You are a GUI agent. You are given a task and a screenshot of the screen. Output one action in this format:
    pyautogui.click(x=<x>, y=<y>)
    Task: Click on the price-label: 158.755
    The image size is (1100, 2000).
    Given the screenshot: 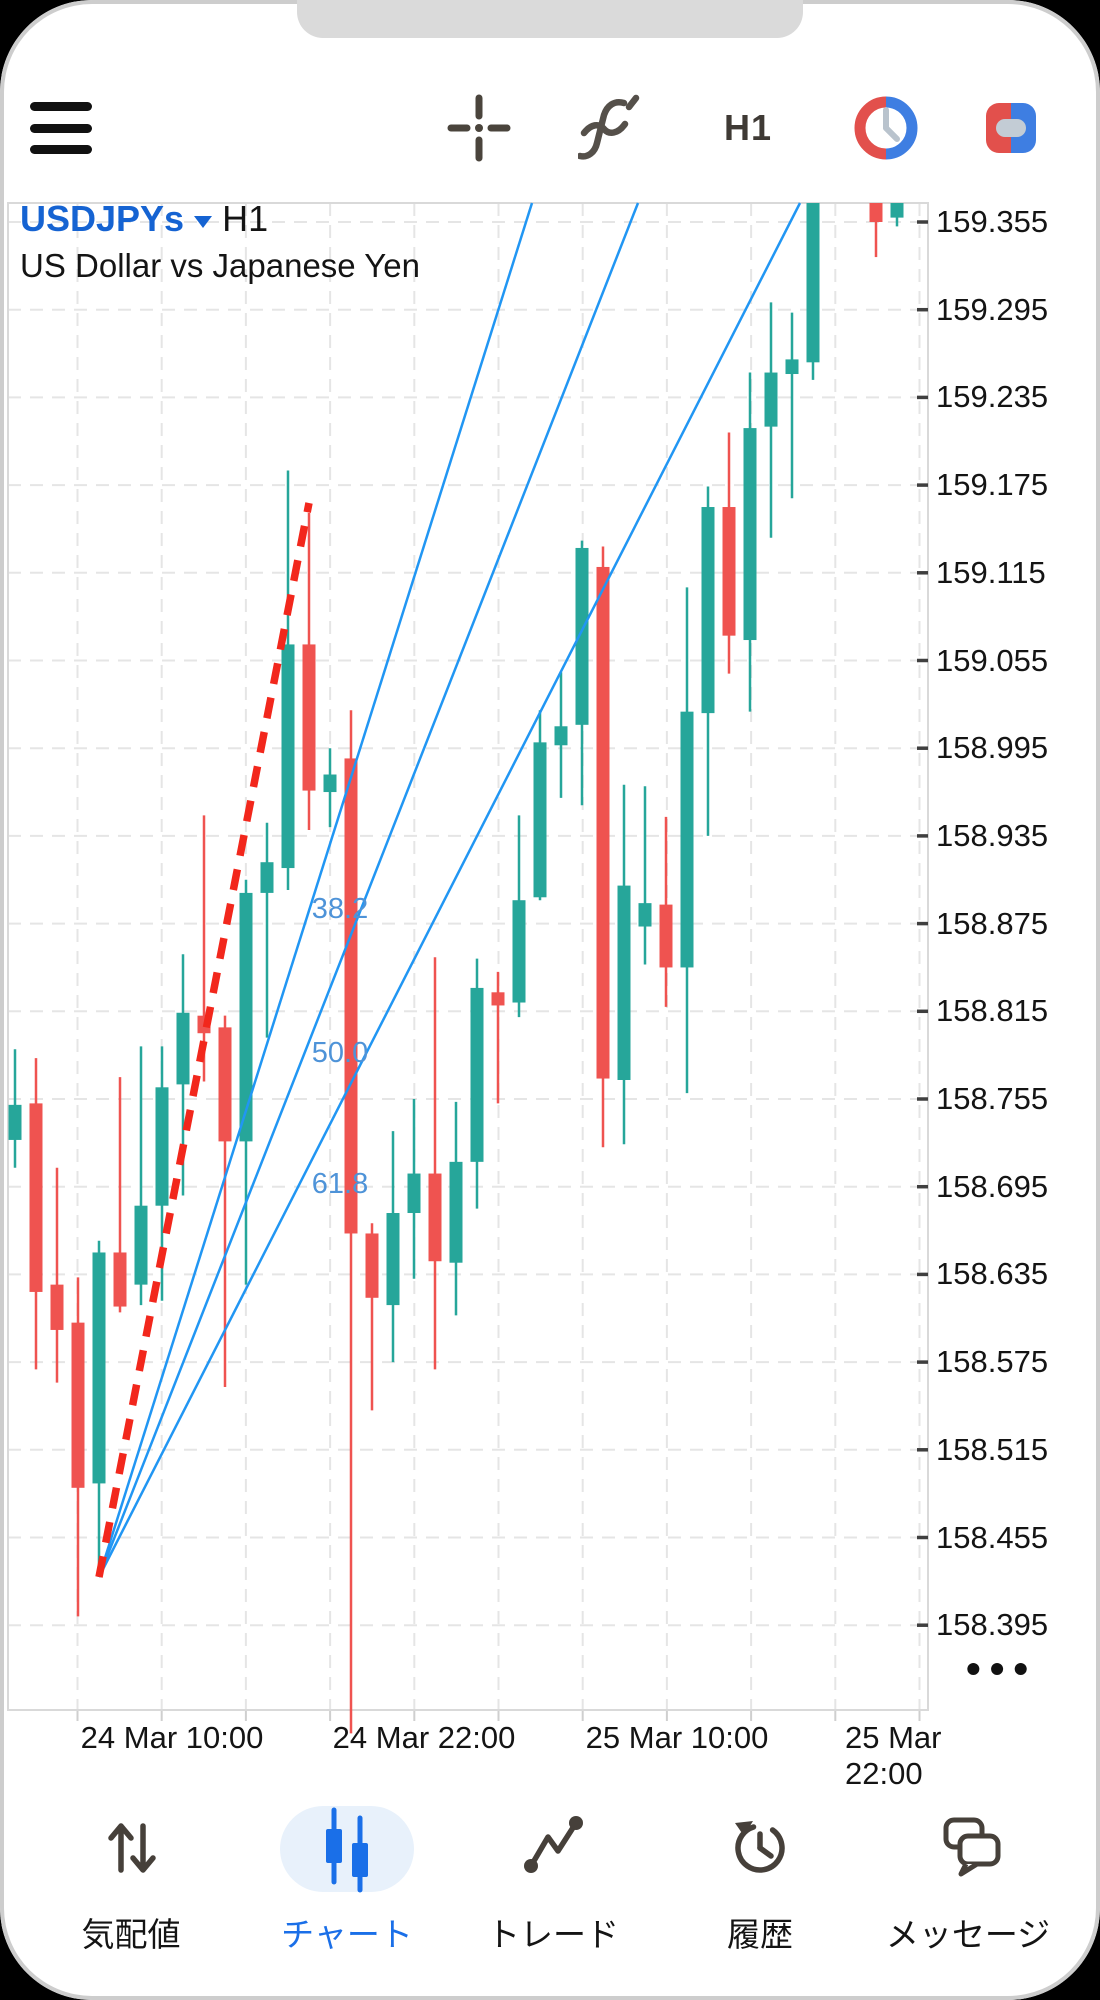 What is the action you would take?
    pyautogui.click(x=992, y=1098)
    